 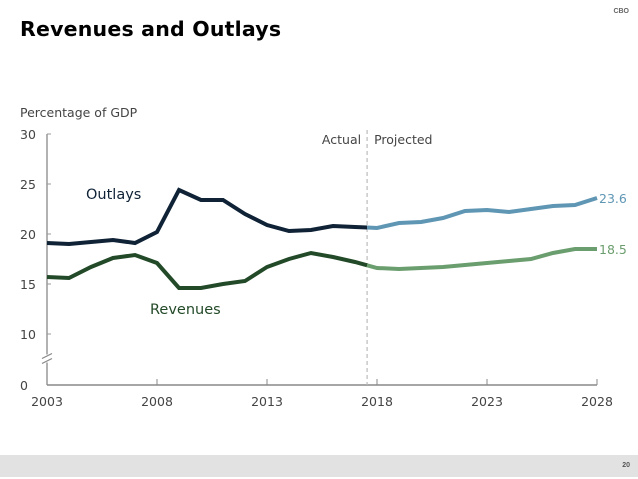 What do you see at coordinates (24, 385) in the screenshot?
I see `y-tick-label: 0` at bounding box center [24, 385].